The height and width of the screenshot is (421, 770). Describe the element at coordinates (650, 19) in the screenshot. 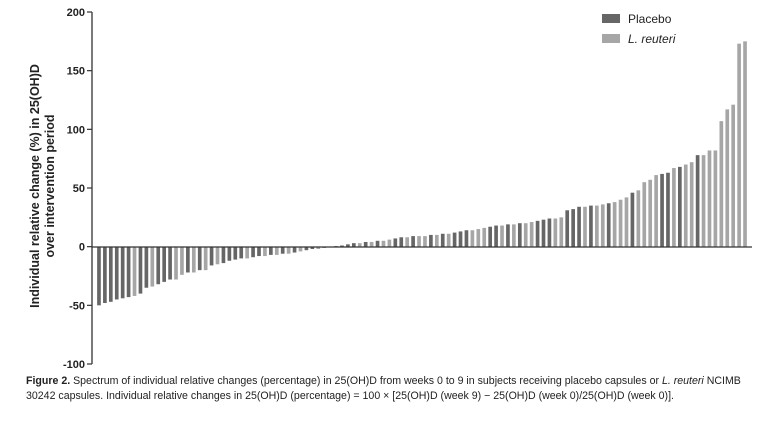

I see `legend-label-placebo: Placebo` at that location.